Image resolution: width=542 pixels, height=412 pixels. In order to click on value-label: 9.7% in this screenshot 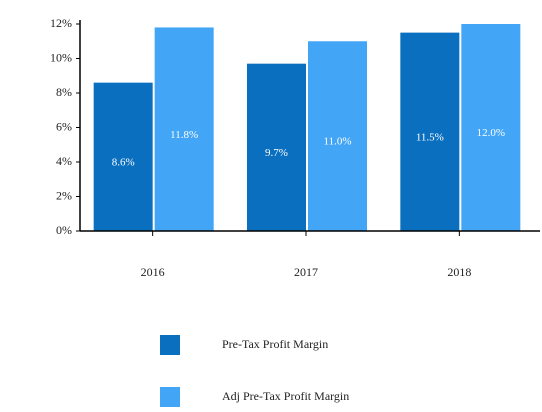, I will do `click(276, 153)`.